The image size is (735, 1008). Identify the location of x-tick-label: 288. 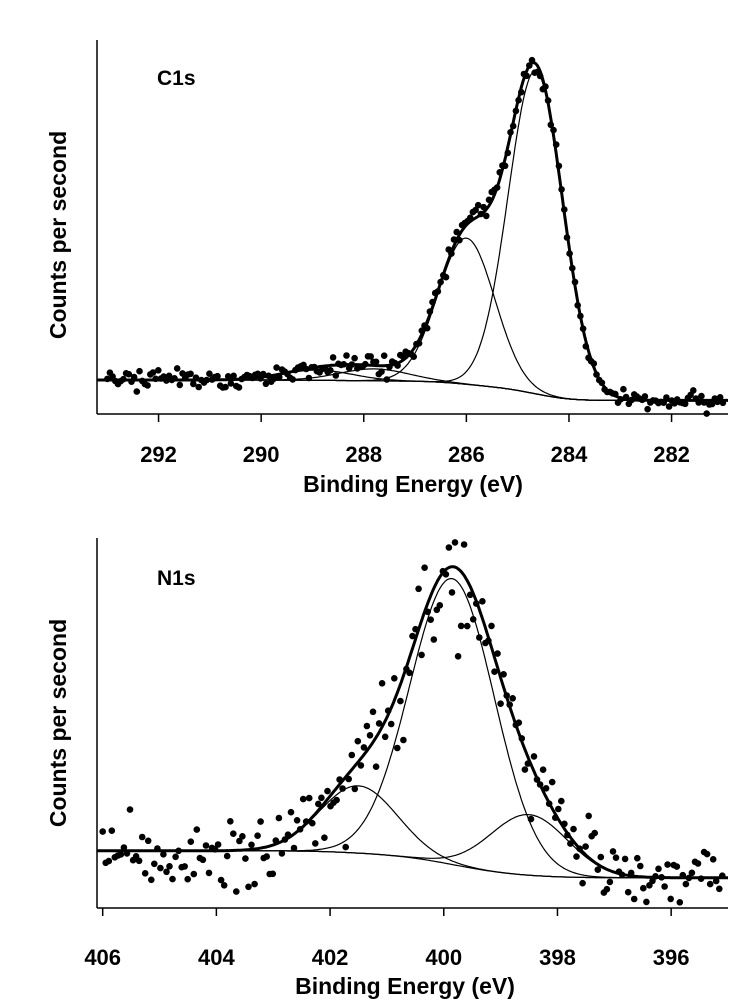
(363, 454).